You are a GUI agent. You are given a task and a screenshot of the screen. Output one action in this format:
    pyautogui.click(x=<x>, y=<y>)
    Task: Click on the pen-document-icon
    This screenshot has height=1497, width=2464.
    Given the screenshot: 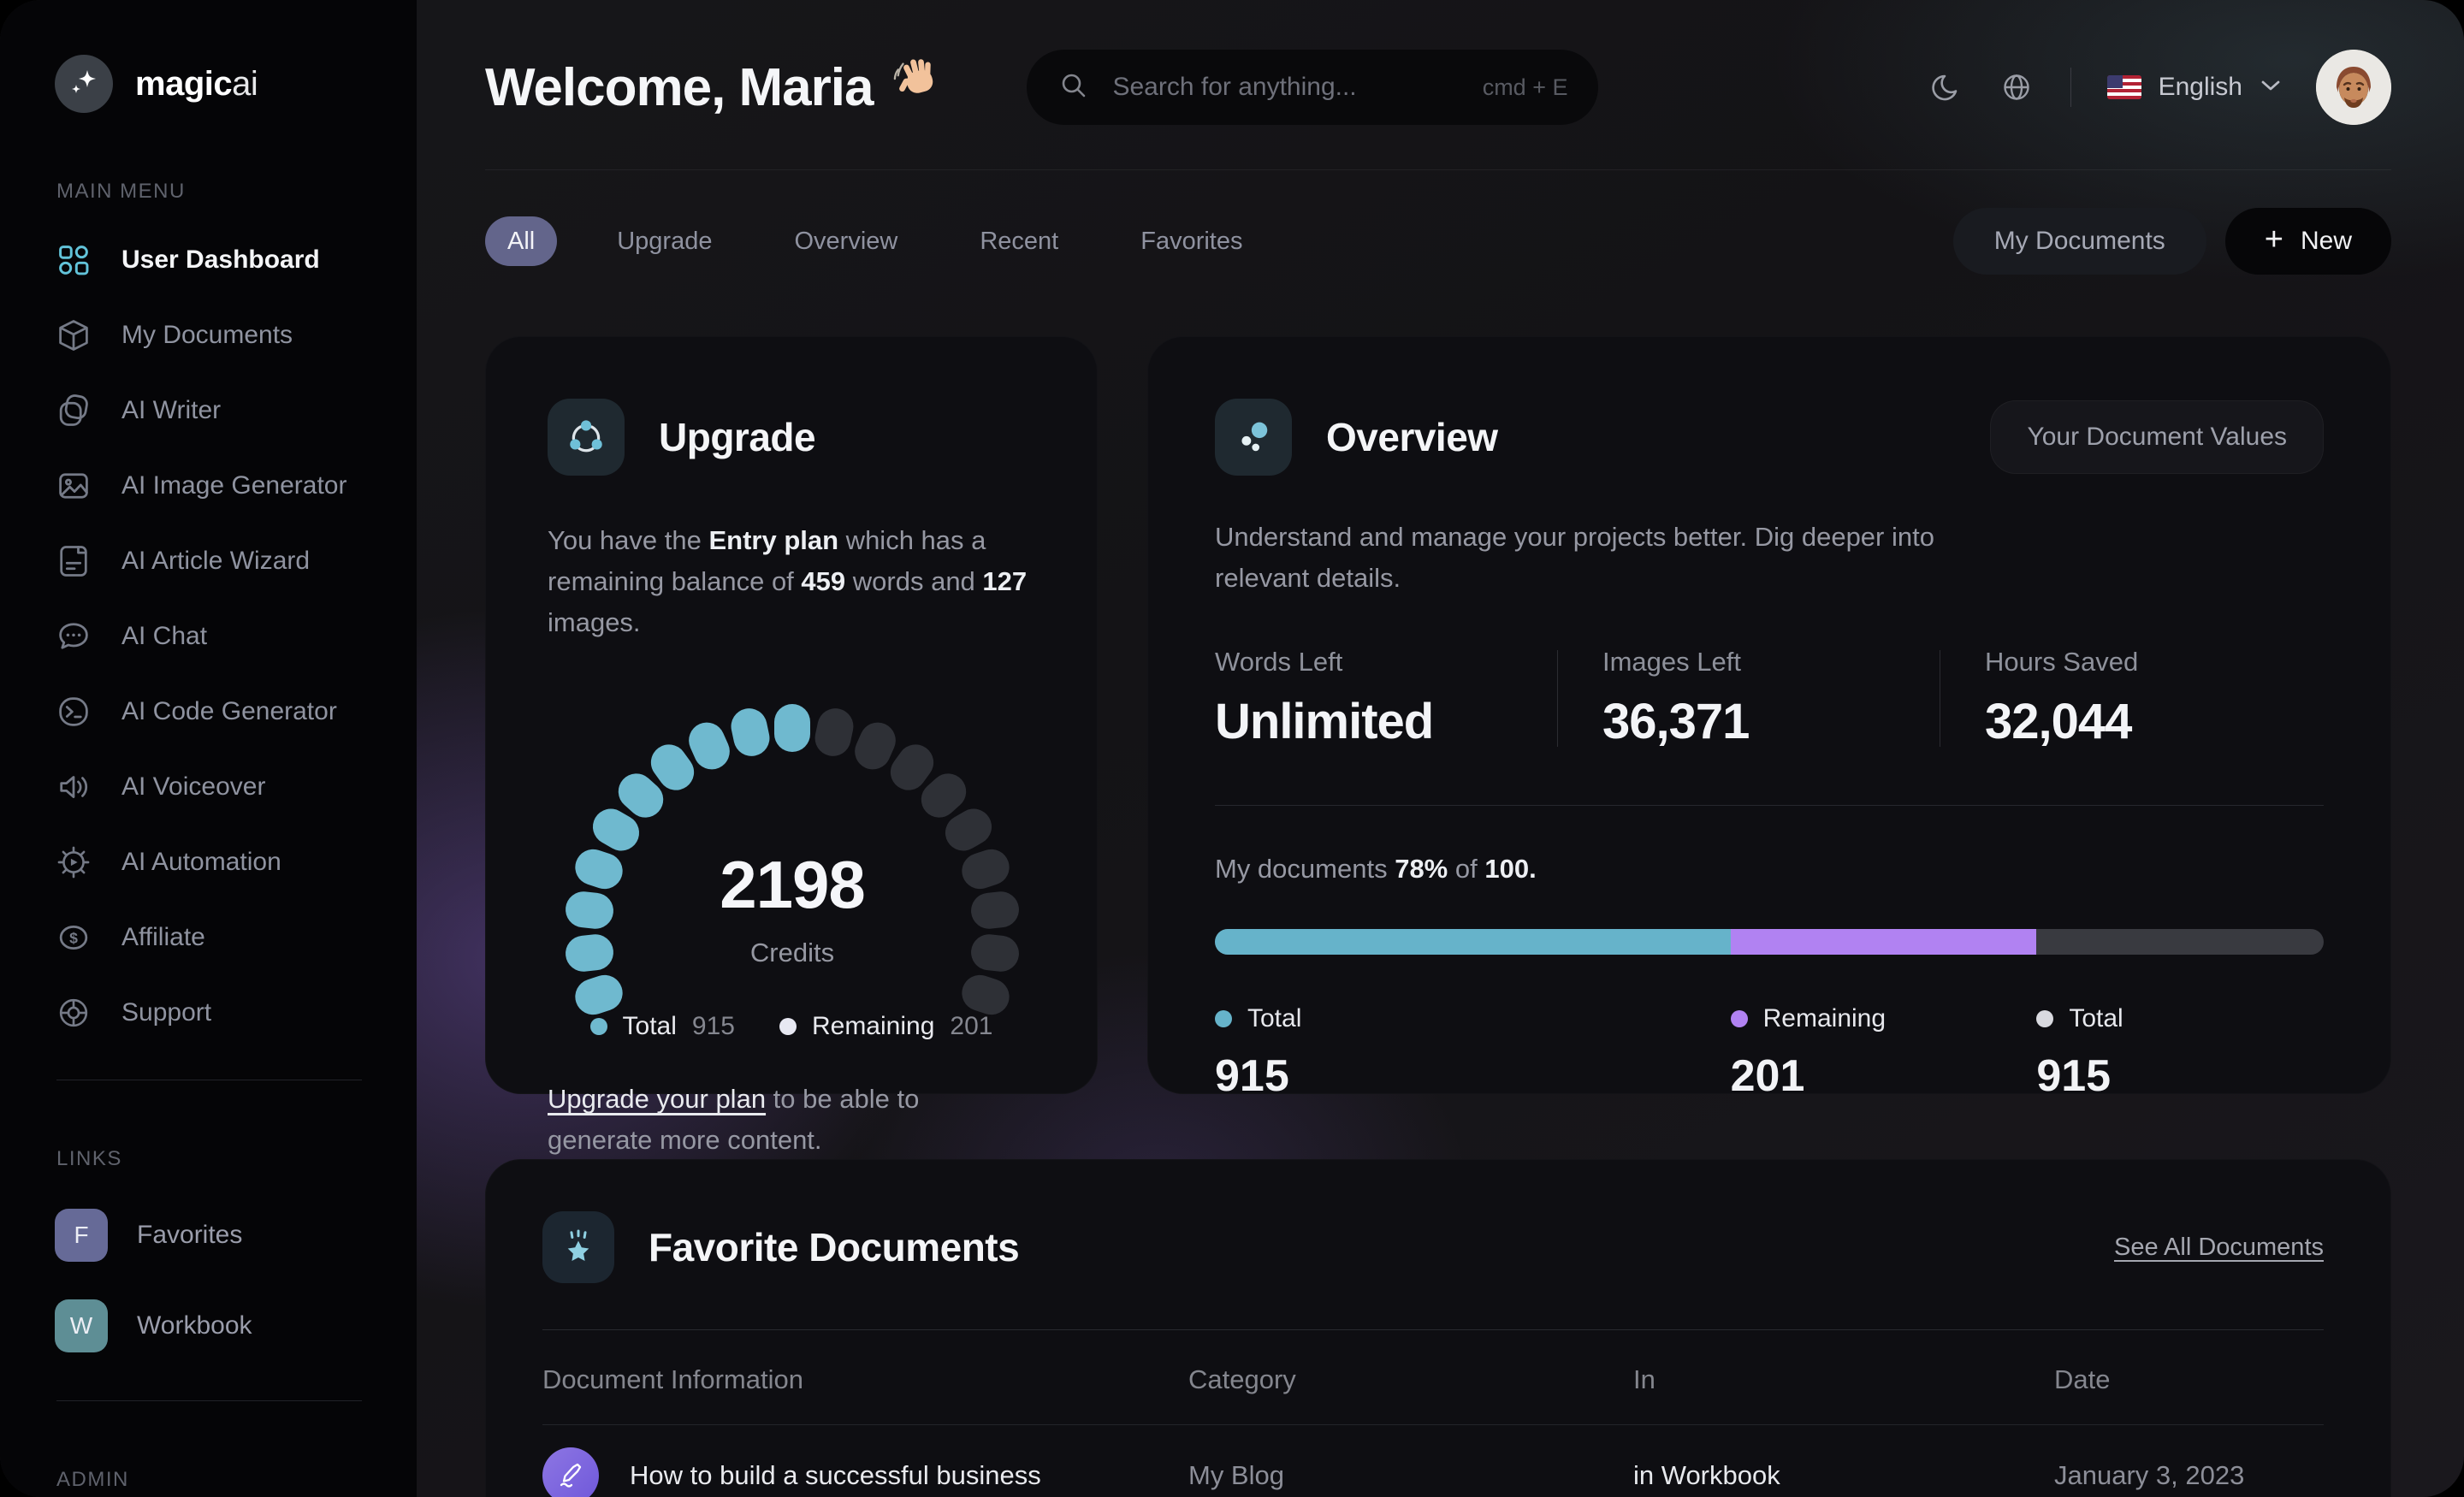 What is the action you would take?
    pyautogui.click(x=570, y=1472)
    